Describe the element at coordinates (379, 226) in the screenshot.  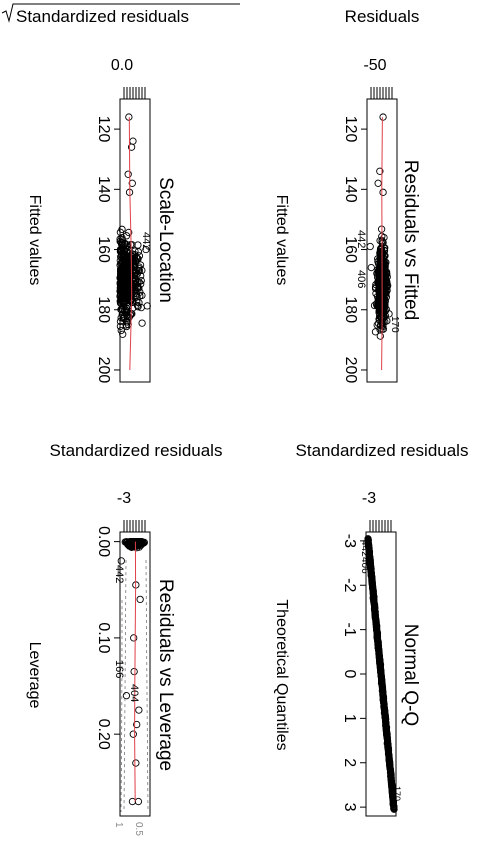
I see `panel2-points` at that location.